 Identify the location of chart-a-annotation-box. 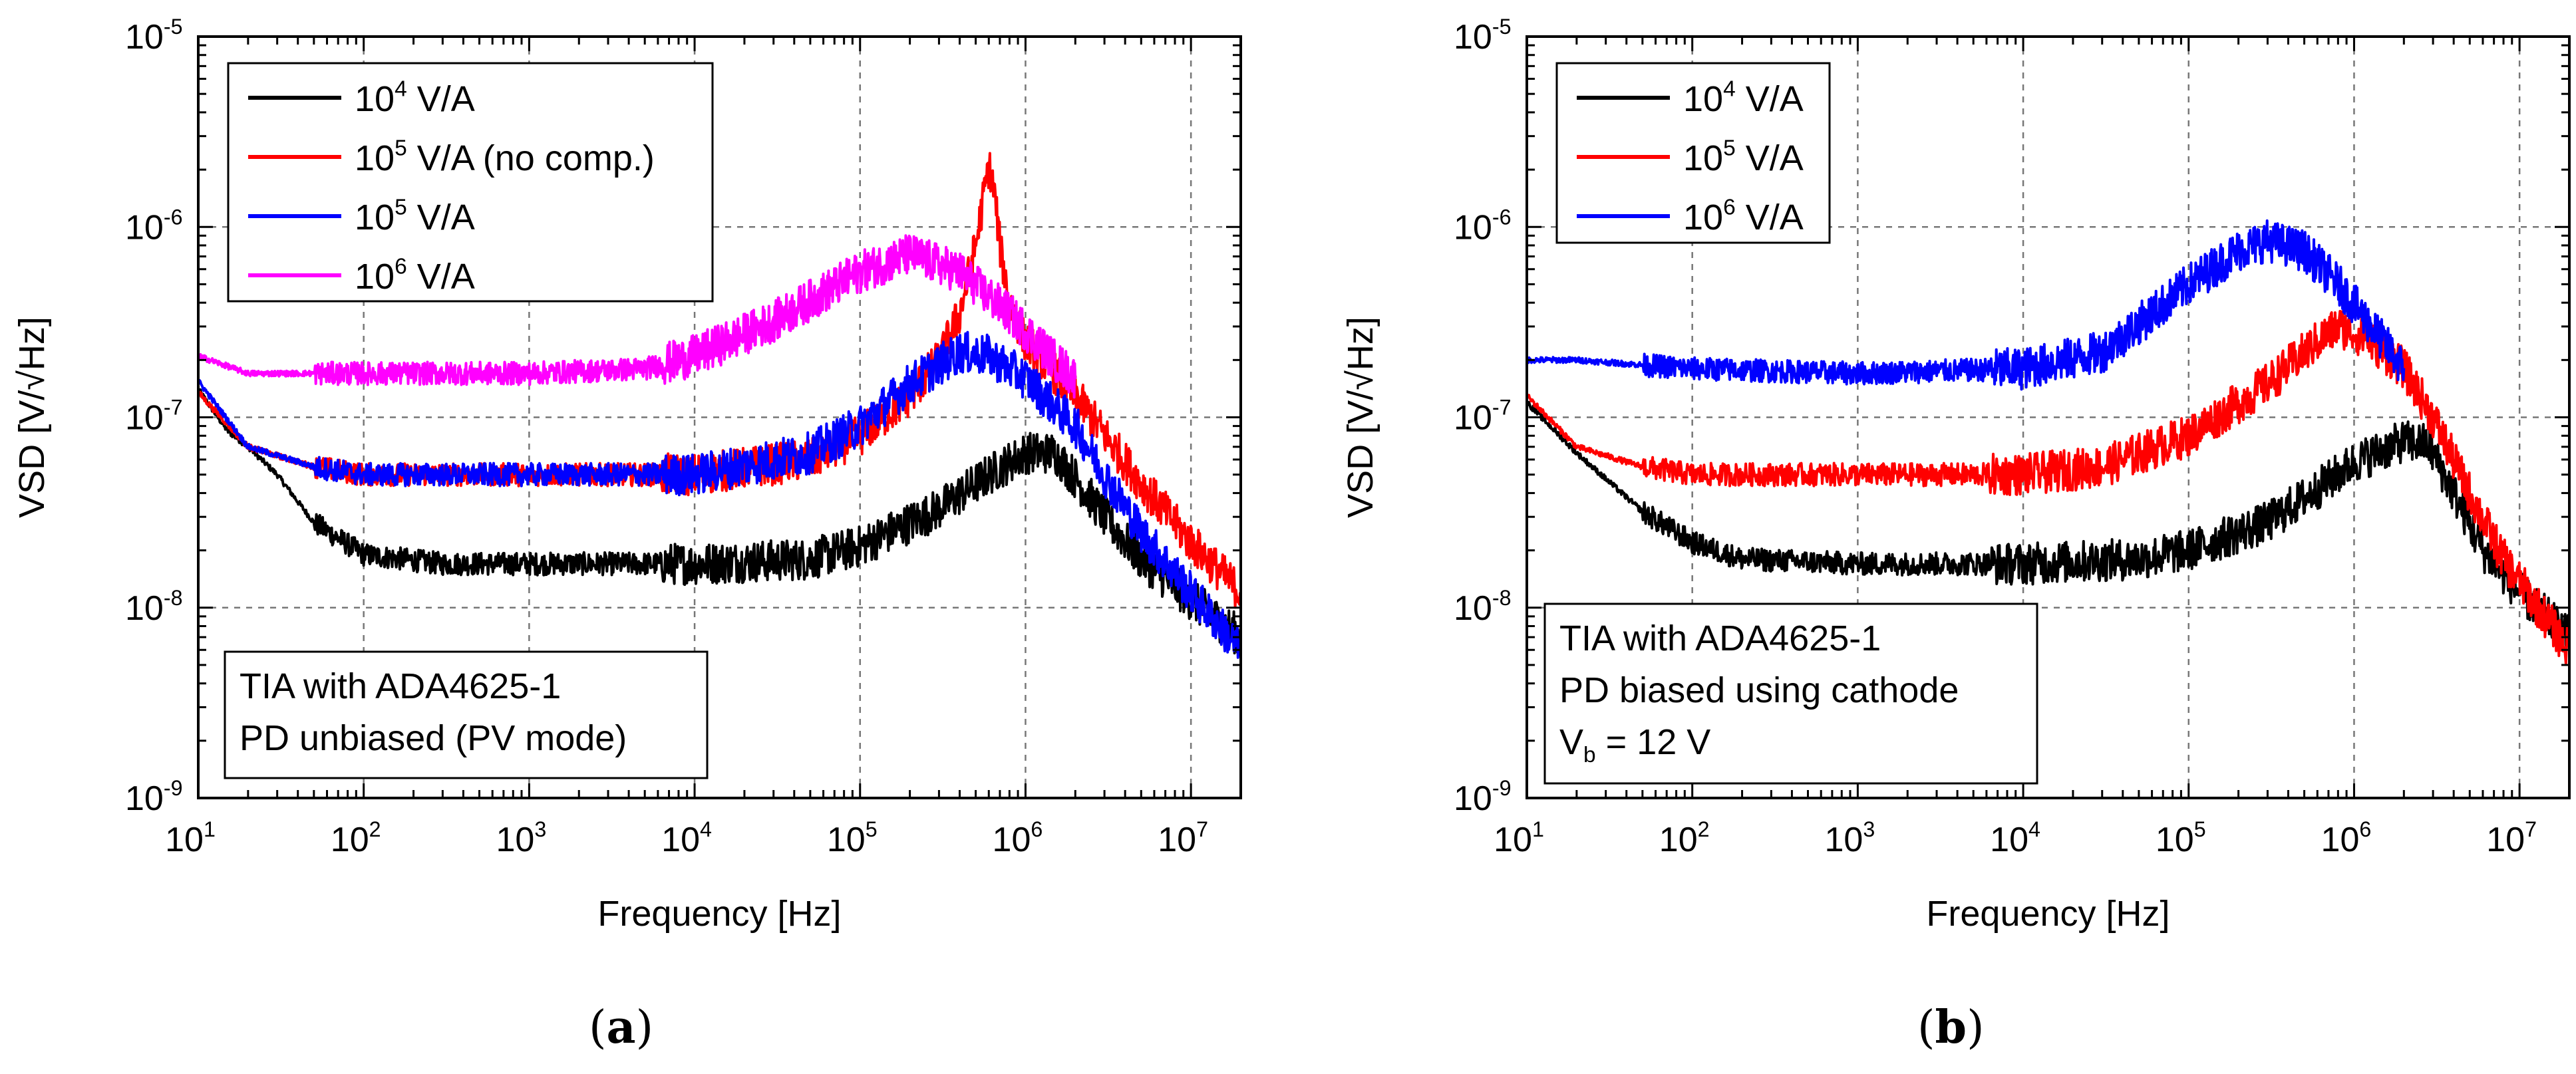
(466, 714).